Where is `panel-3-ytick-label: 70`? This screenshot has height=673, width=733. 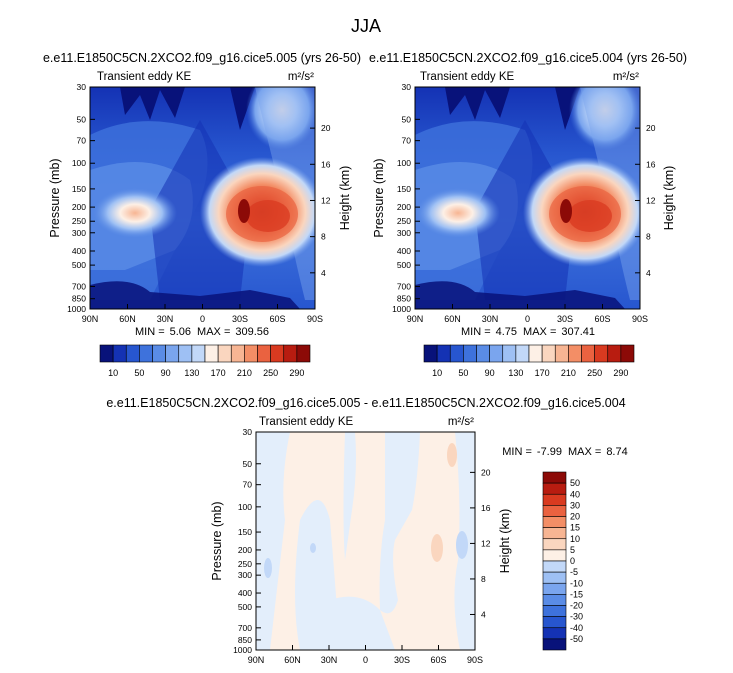 panel-3-ytick-label: 70 is located at coordinates (248, 485).